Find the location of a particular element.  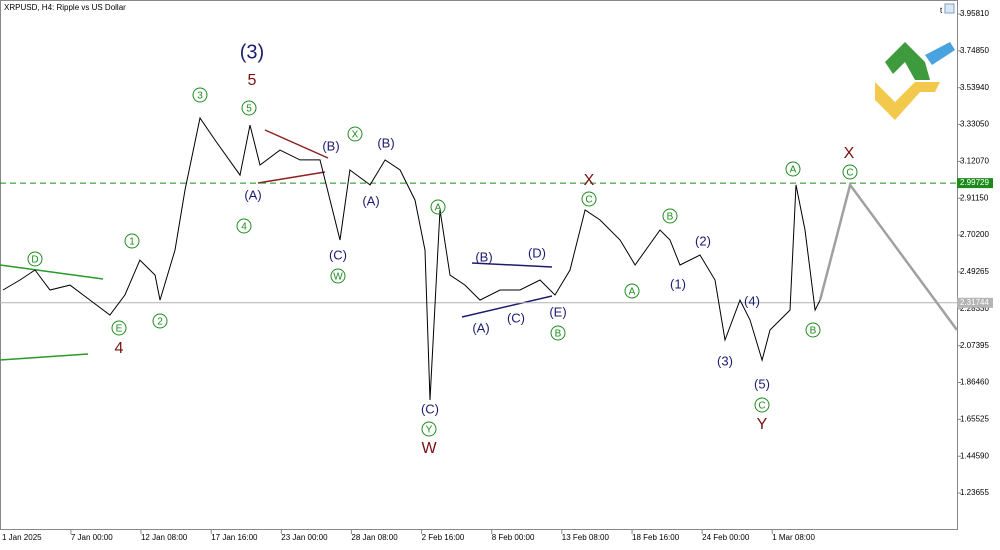

price-tag-label: 2.31744 is located at coordinates (974, 302).